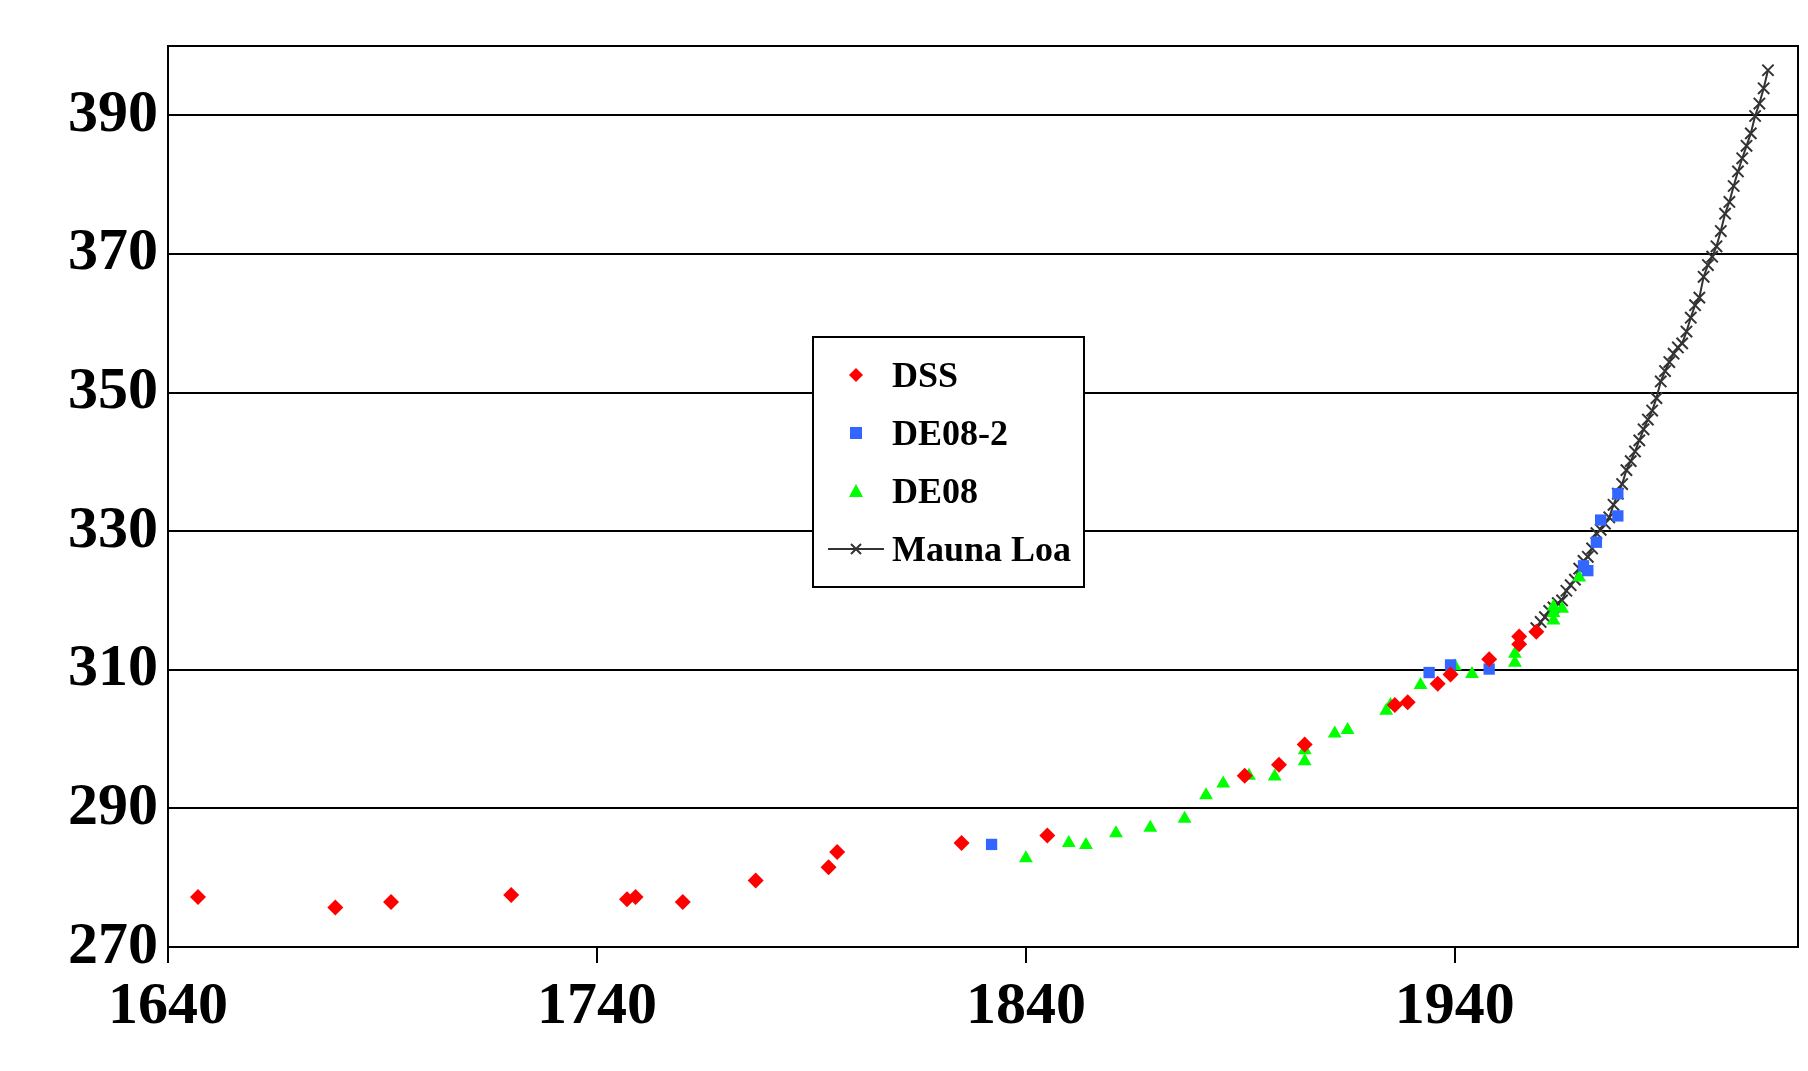 The image size is (1808, 1071). What do you see at coordinates (113, 665) in the screenshot?
I see `y-tick-label: 310` at bounding box center [113, 665].